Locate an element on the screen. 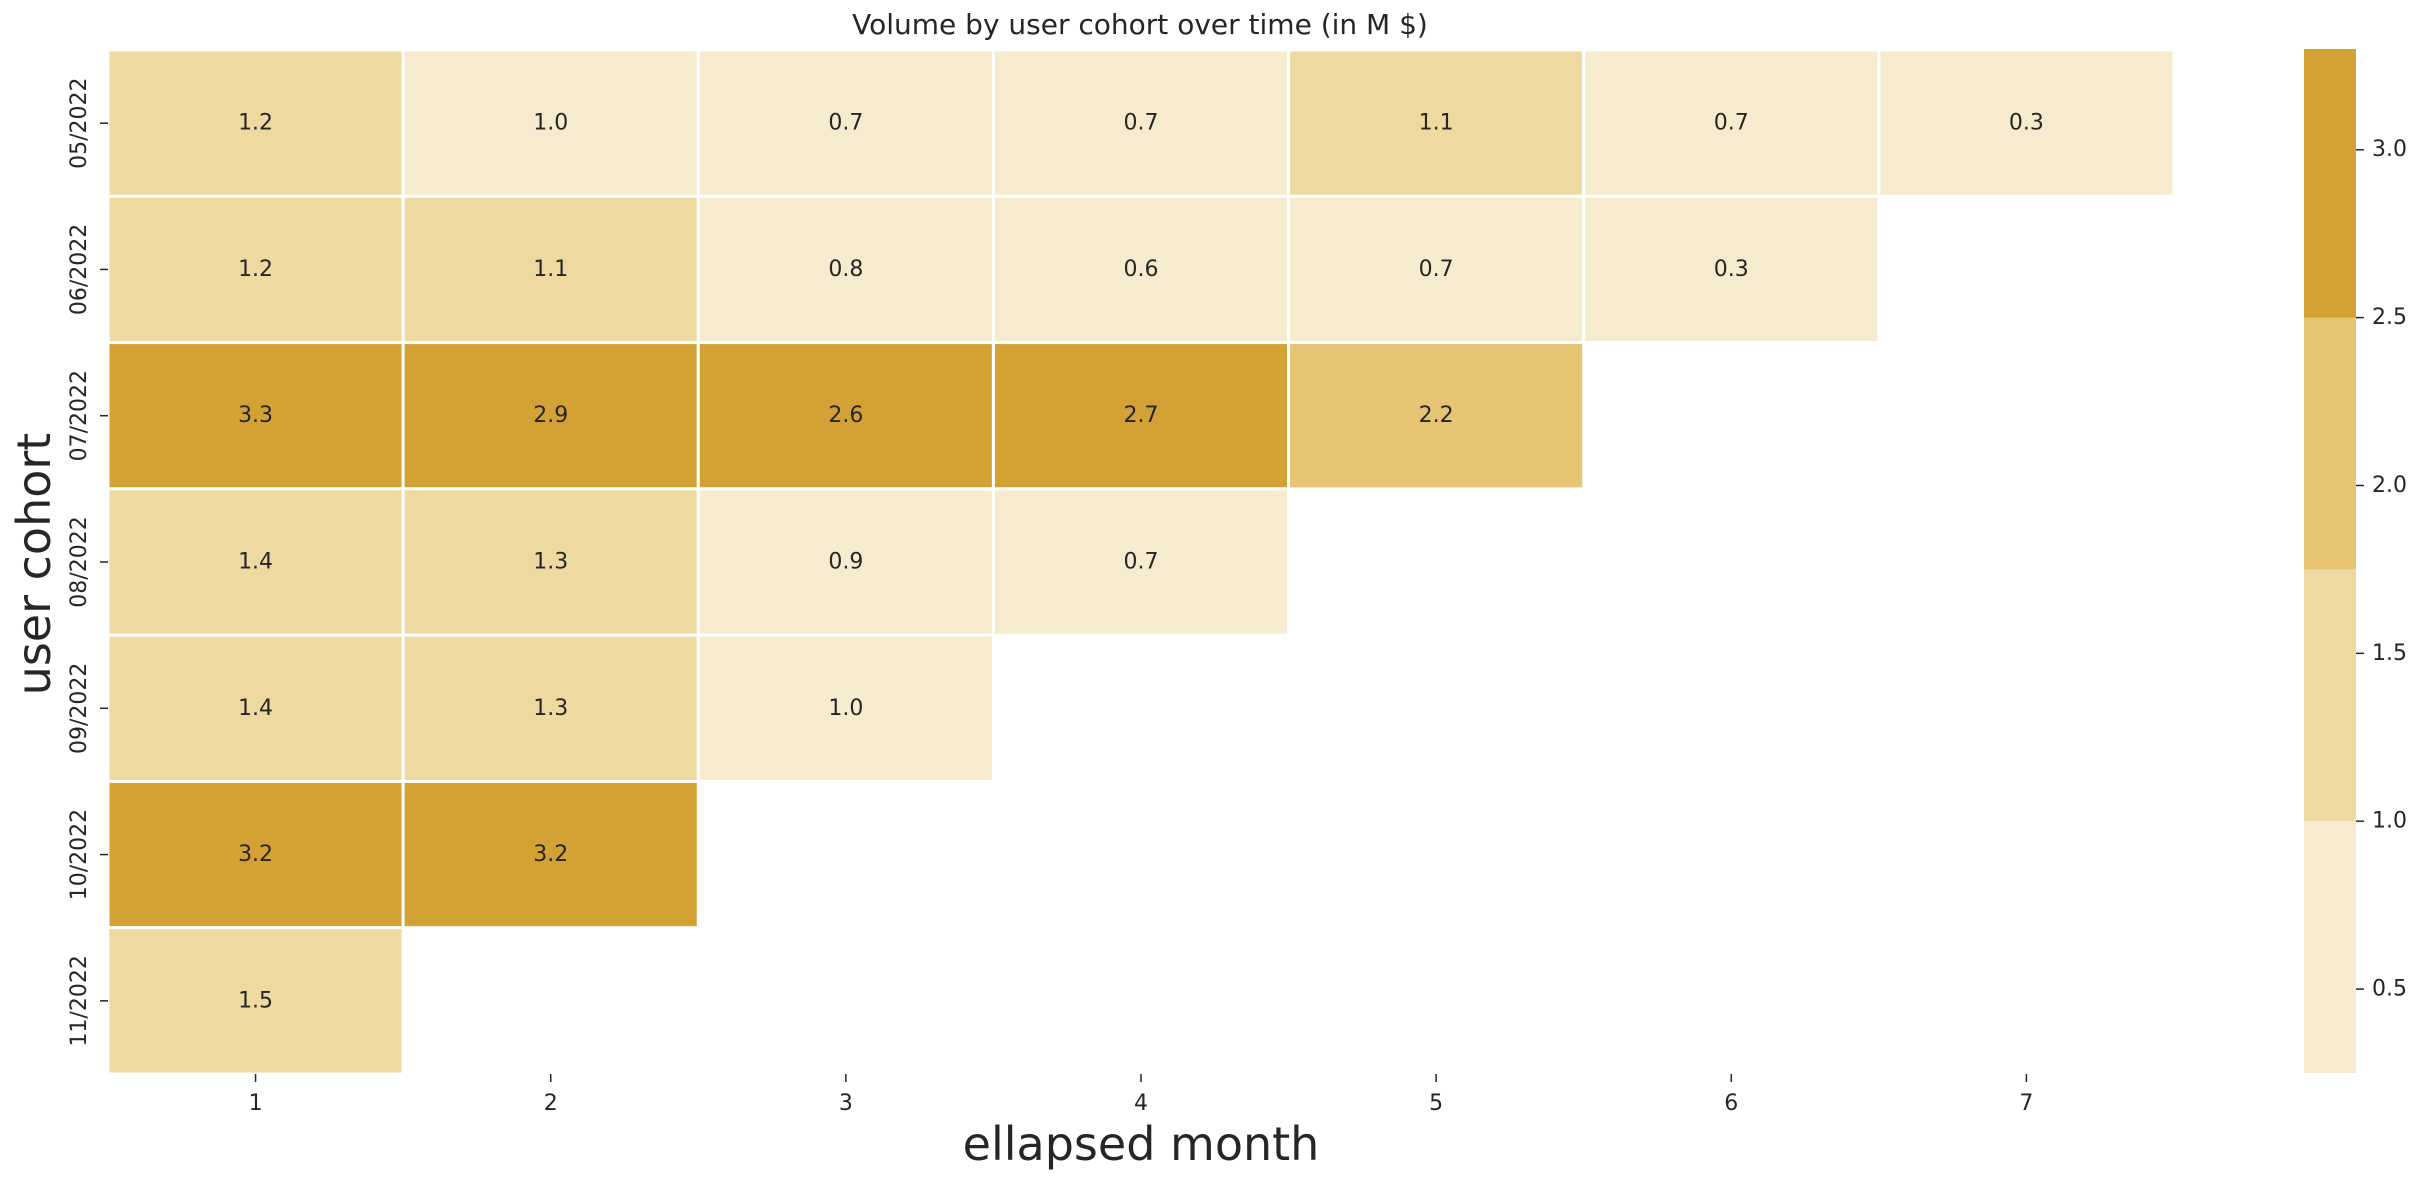  colorbar-tick-label: 2.0 is located at coordinates (2389, 485).